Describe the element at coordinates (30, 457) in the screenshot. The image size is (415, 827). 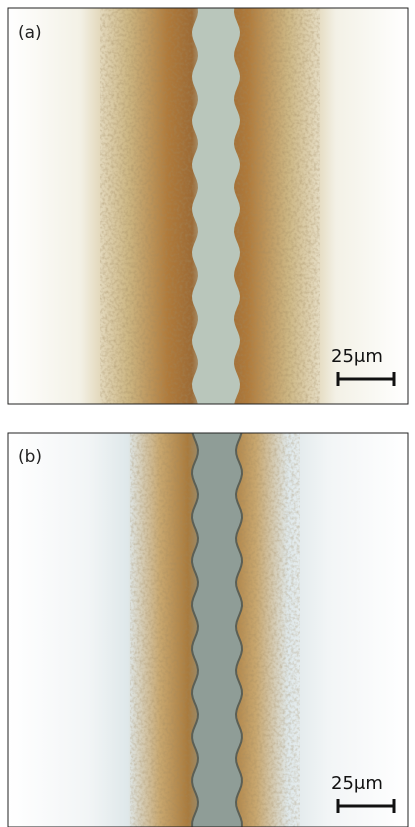
I see `panel-label: (b)` at that location.